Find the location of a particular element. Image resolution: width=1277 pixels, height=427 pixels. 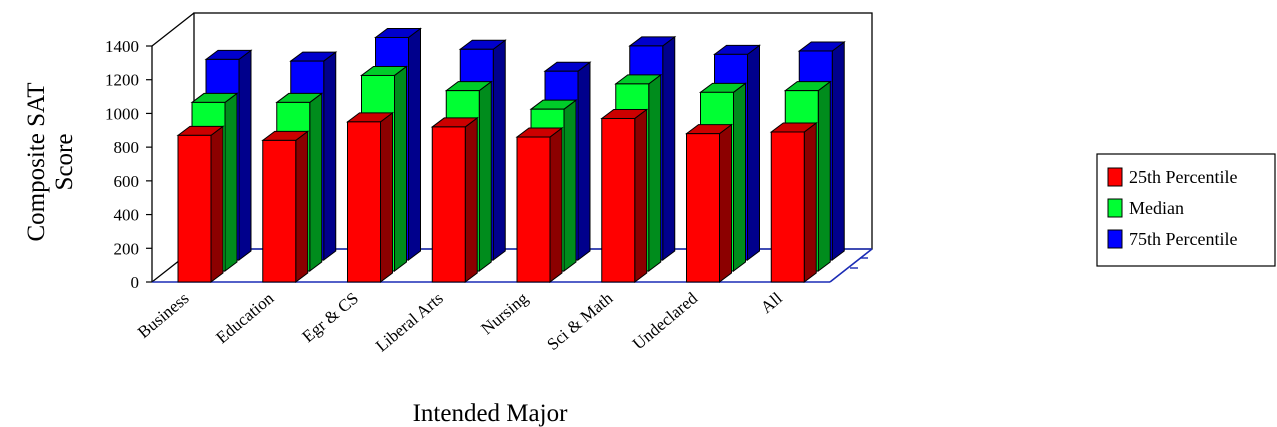

y-axis-title-line1: Composite SAT is located at coordinates (36, 161).